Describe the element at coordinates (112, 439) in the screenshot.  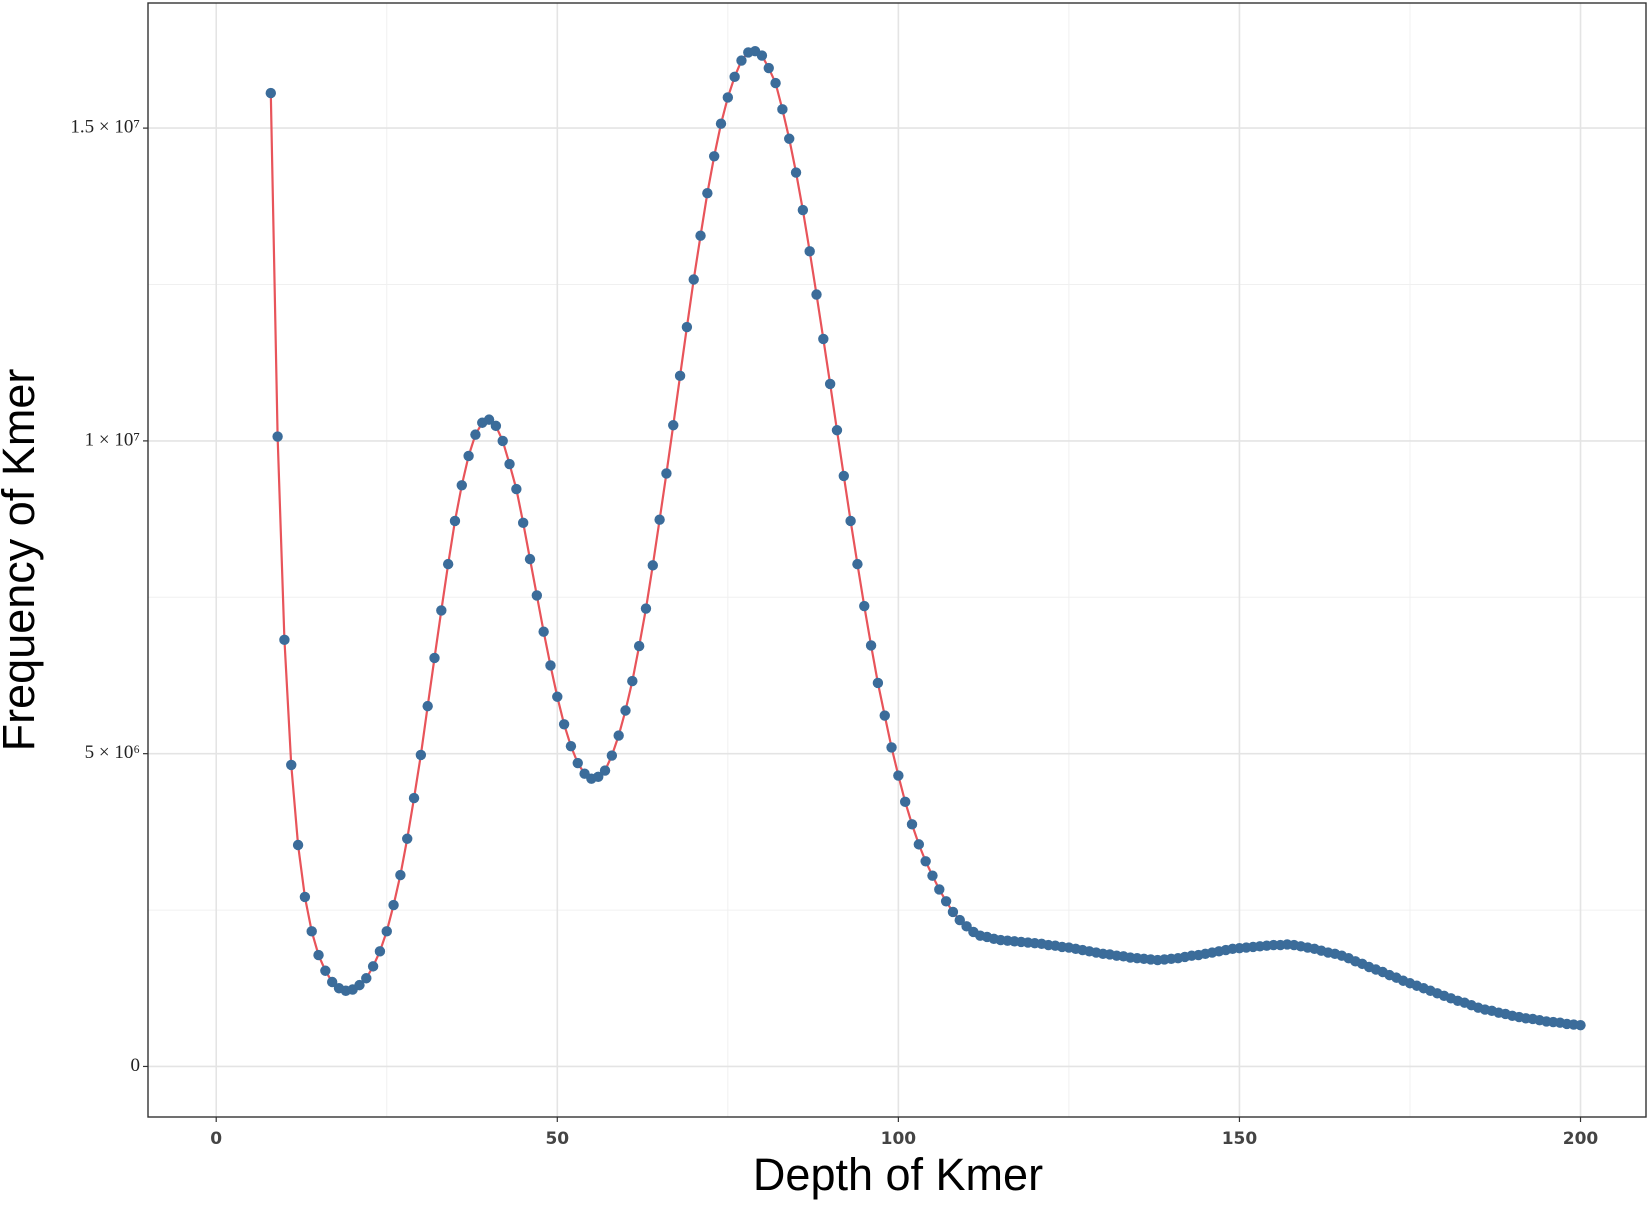
I see `y-tick-label: 1 × 10⁷` at that location.